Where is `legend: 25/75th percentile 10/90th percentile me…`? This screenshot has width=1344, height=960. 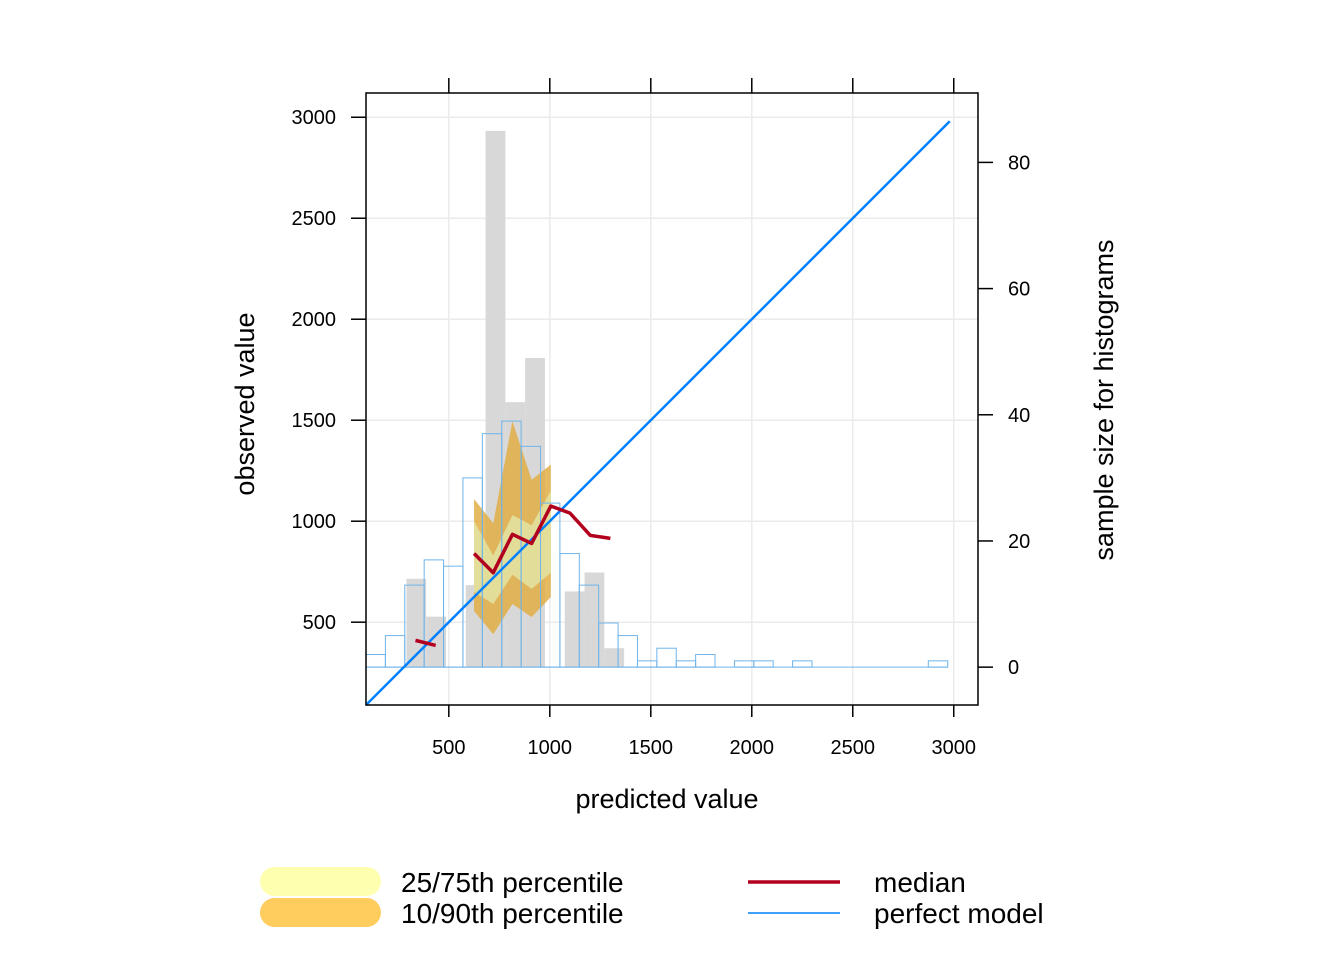
legend: 25/75th percentile 10/90th percentile me… is located at coordinates (652, 898).